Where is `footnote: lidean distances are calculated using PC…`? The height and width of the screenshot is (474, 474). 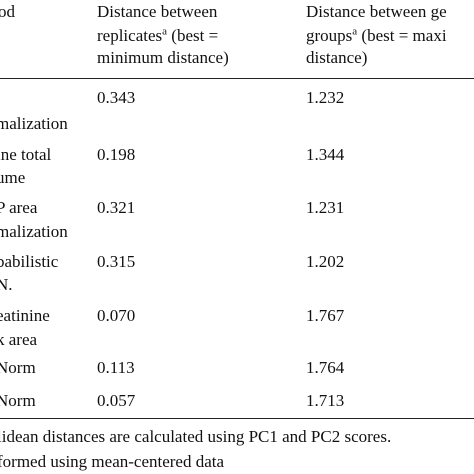
footnote: lidean distances are calculated using PC… is located at coordinates (196, 436).